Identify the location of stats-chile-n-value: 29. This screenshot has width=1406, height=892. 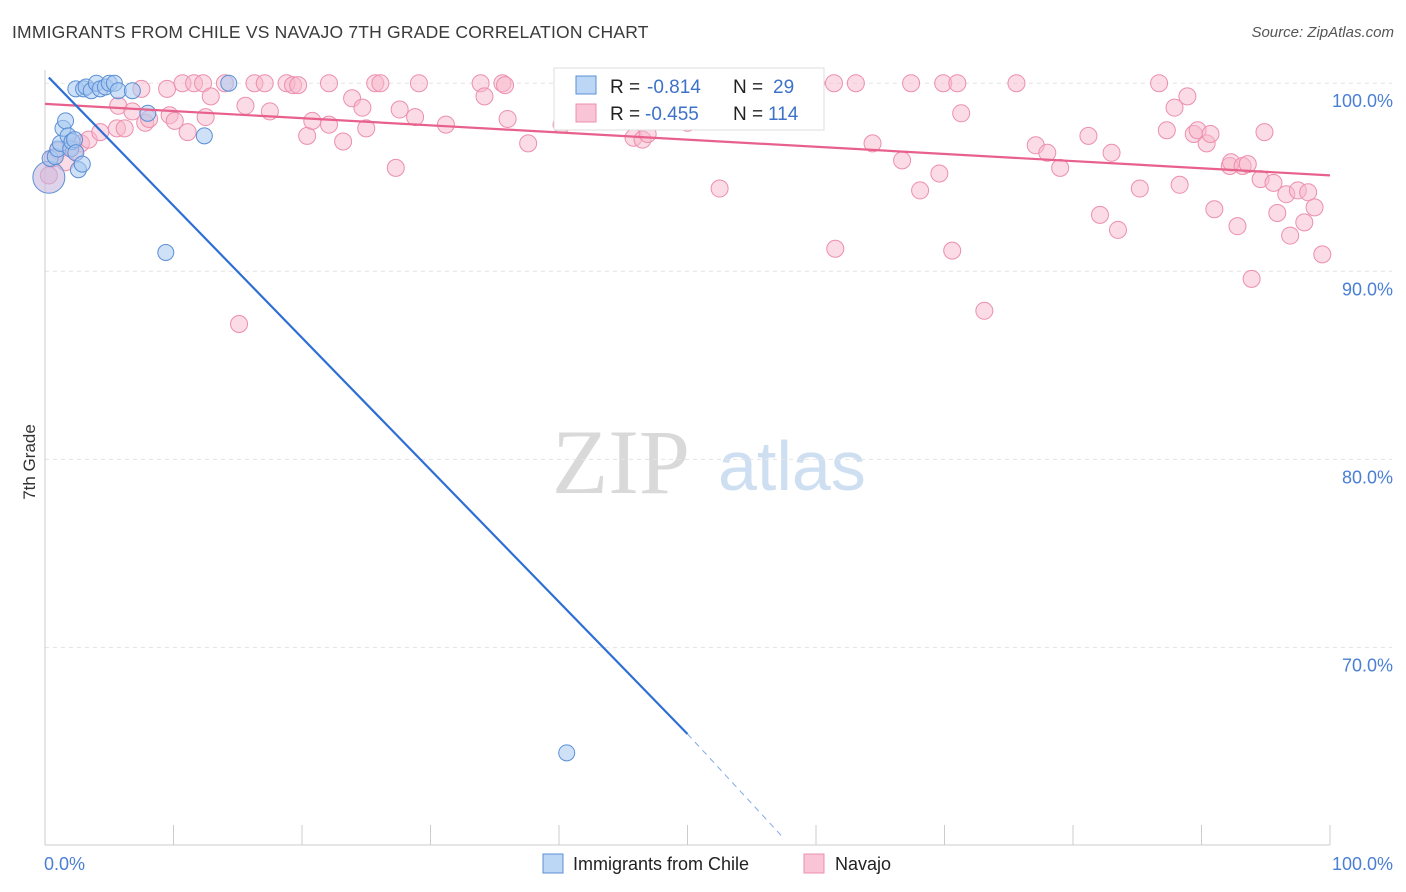
(783, 87).